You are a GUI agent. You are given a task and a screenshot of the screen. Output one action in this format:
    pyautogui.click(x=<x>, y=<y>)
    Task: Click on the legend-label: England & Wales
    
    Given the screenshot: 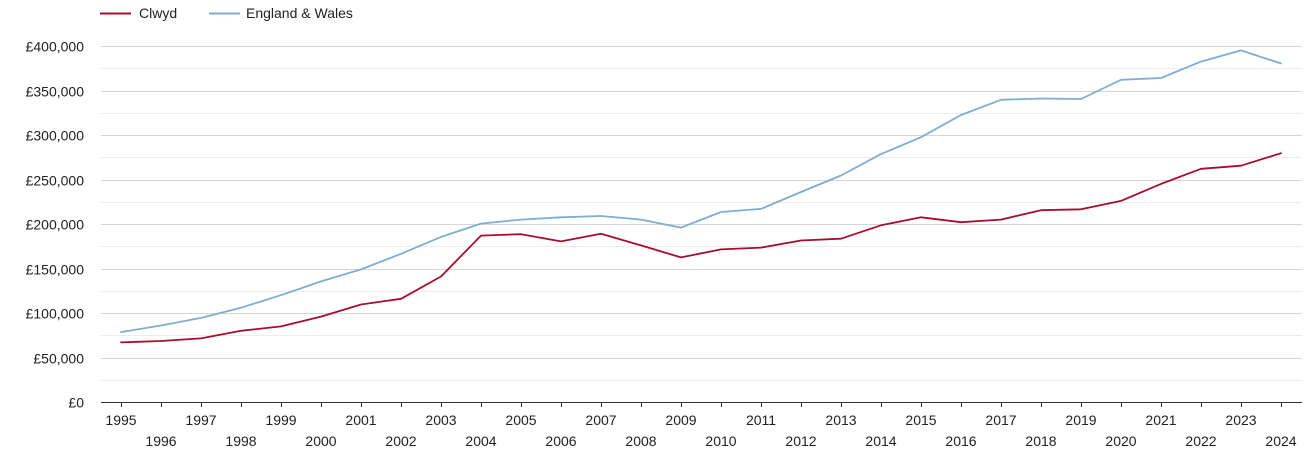 What is the action you would take?
    pyautogui.click(x=299, y=13)
    